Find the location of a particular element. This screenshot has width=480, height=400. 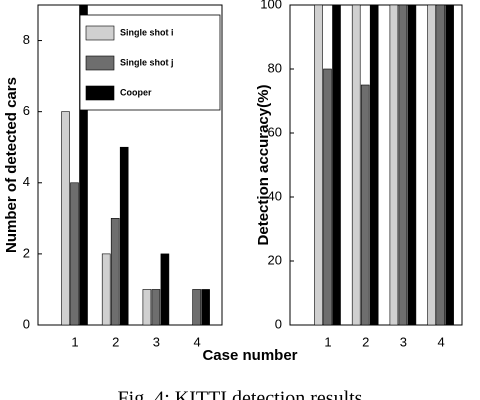

y-tick-label: 20 is located at coordinates (275, 259).